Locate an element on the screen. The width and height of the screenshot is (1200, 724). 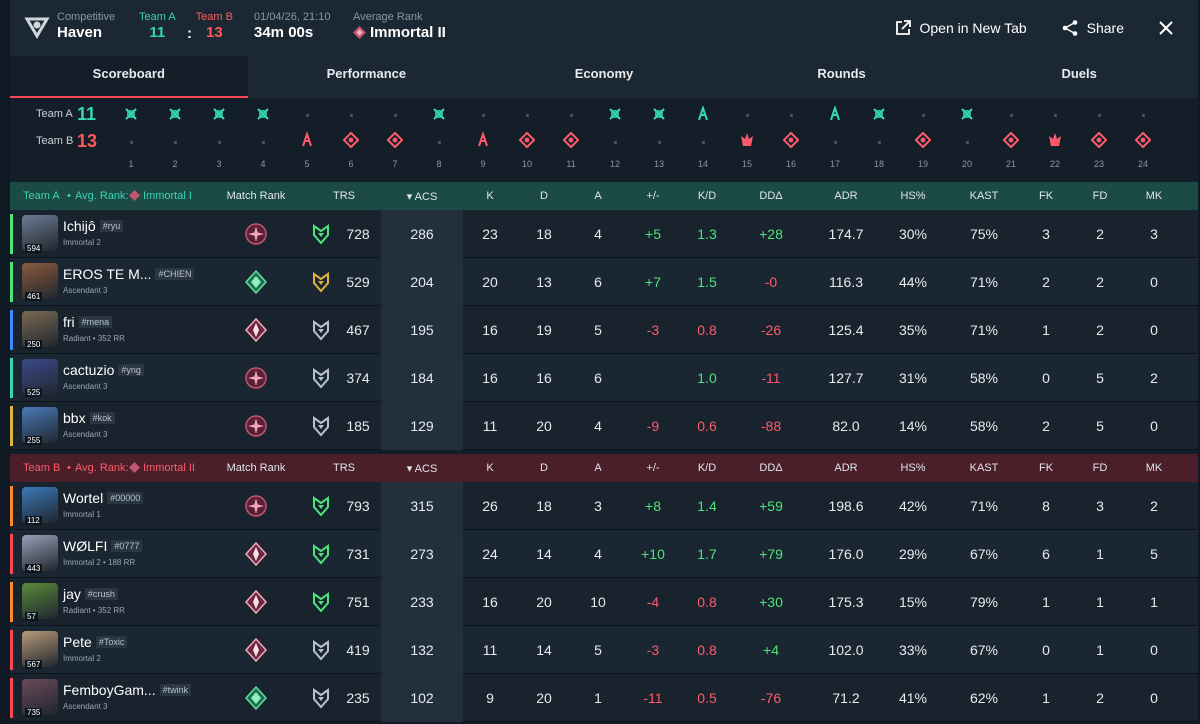
round-24-bomb-explode-icon is located at coordinates (1143, 140).